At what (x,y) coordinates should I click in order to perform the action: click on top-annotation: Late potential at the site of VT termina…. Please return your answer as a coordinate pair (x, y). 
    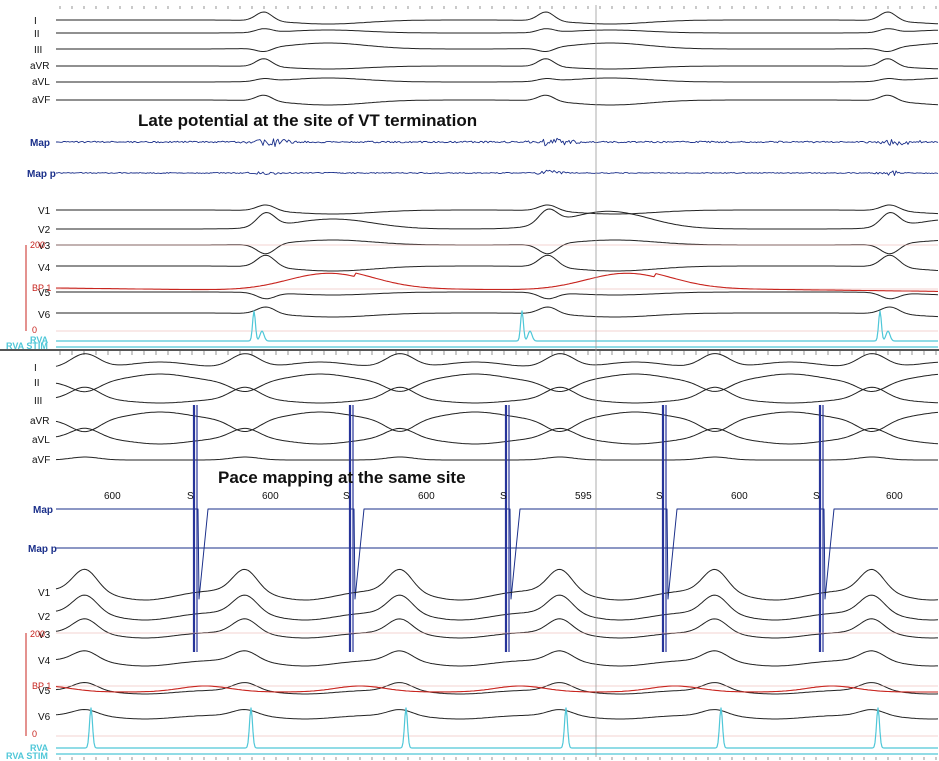
    Looking at the image, I should click on (307, 120).